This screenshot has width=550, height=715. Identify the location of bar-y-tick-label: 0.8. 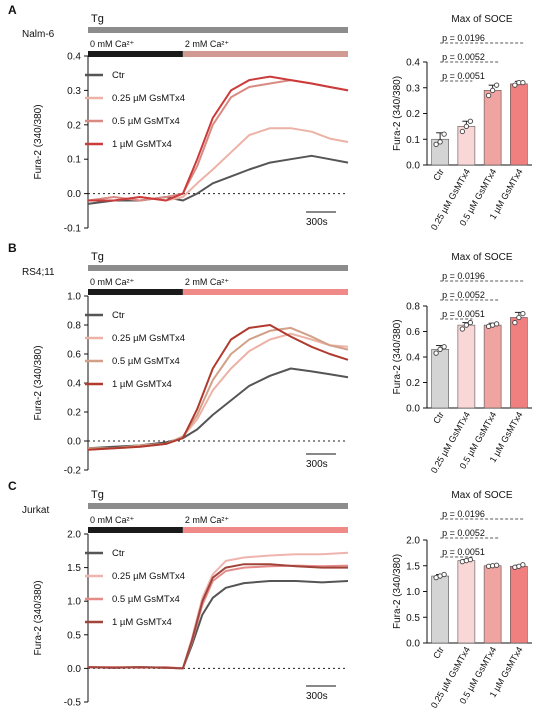
(413, 307).